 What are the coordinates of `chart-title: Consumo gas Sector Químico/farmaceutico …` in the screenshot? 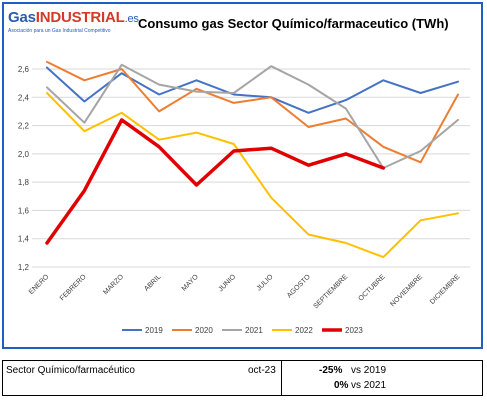 It's located at (293, 23).